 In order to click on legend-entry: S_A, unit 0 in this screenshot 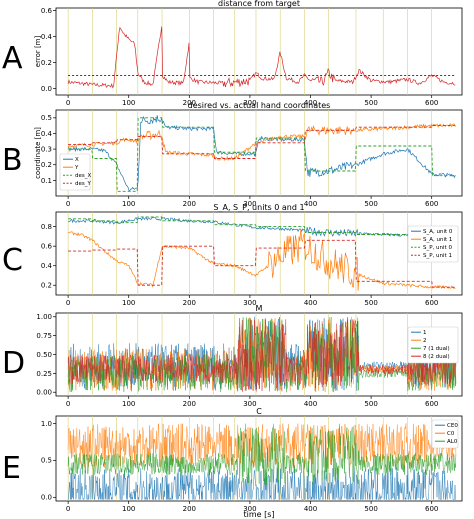, I will do `click(438, 232)`.